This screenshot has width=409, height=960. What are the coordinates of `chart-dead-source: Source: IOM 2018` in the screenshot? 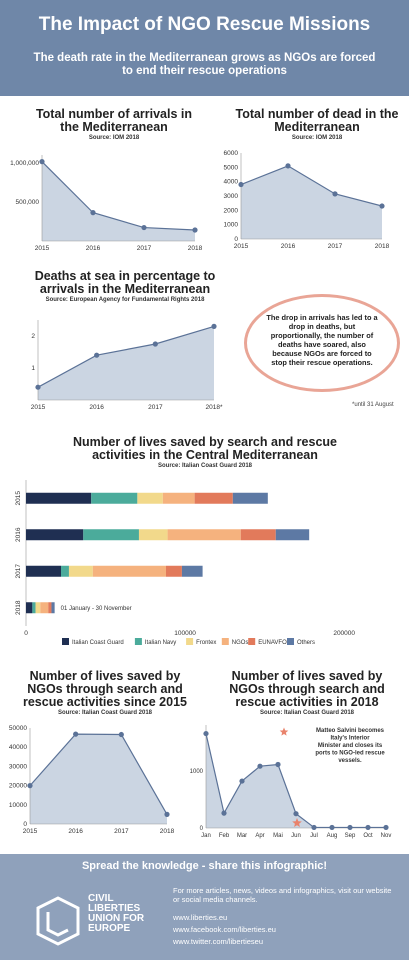 It's located at (317, 138).